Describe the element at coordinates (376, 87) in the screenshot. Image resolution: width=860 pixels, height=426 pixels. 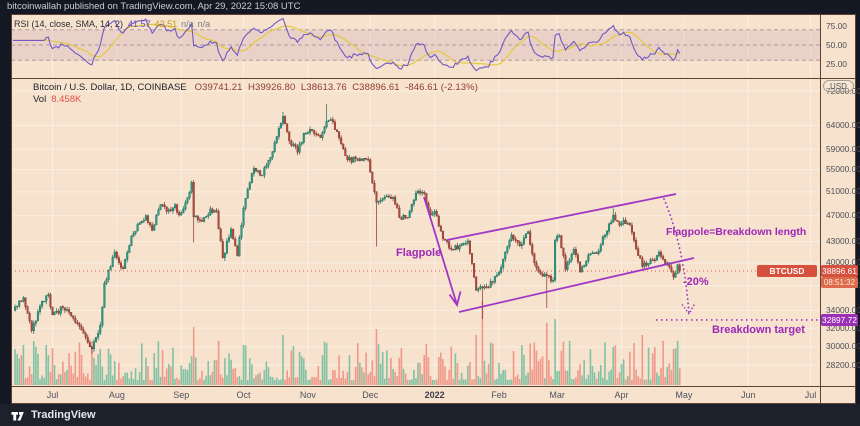
I see `ohlc-close: C38896.61` at that location.